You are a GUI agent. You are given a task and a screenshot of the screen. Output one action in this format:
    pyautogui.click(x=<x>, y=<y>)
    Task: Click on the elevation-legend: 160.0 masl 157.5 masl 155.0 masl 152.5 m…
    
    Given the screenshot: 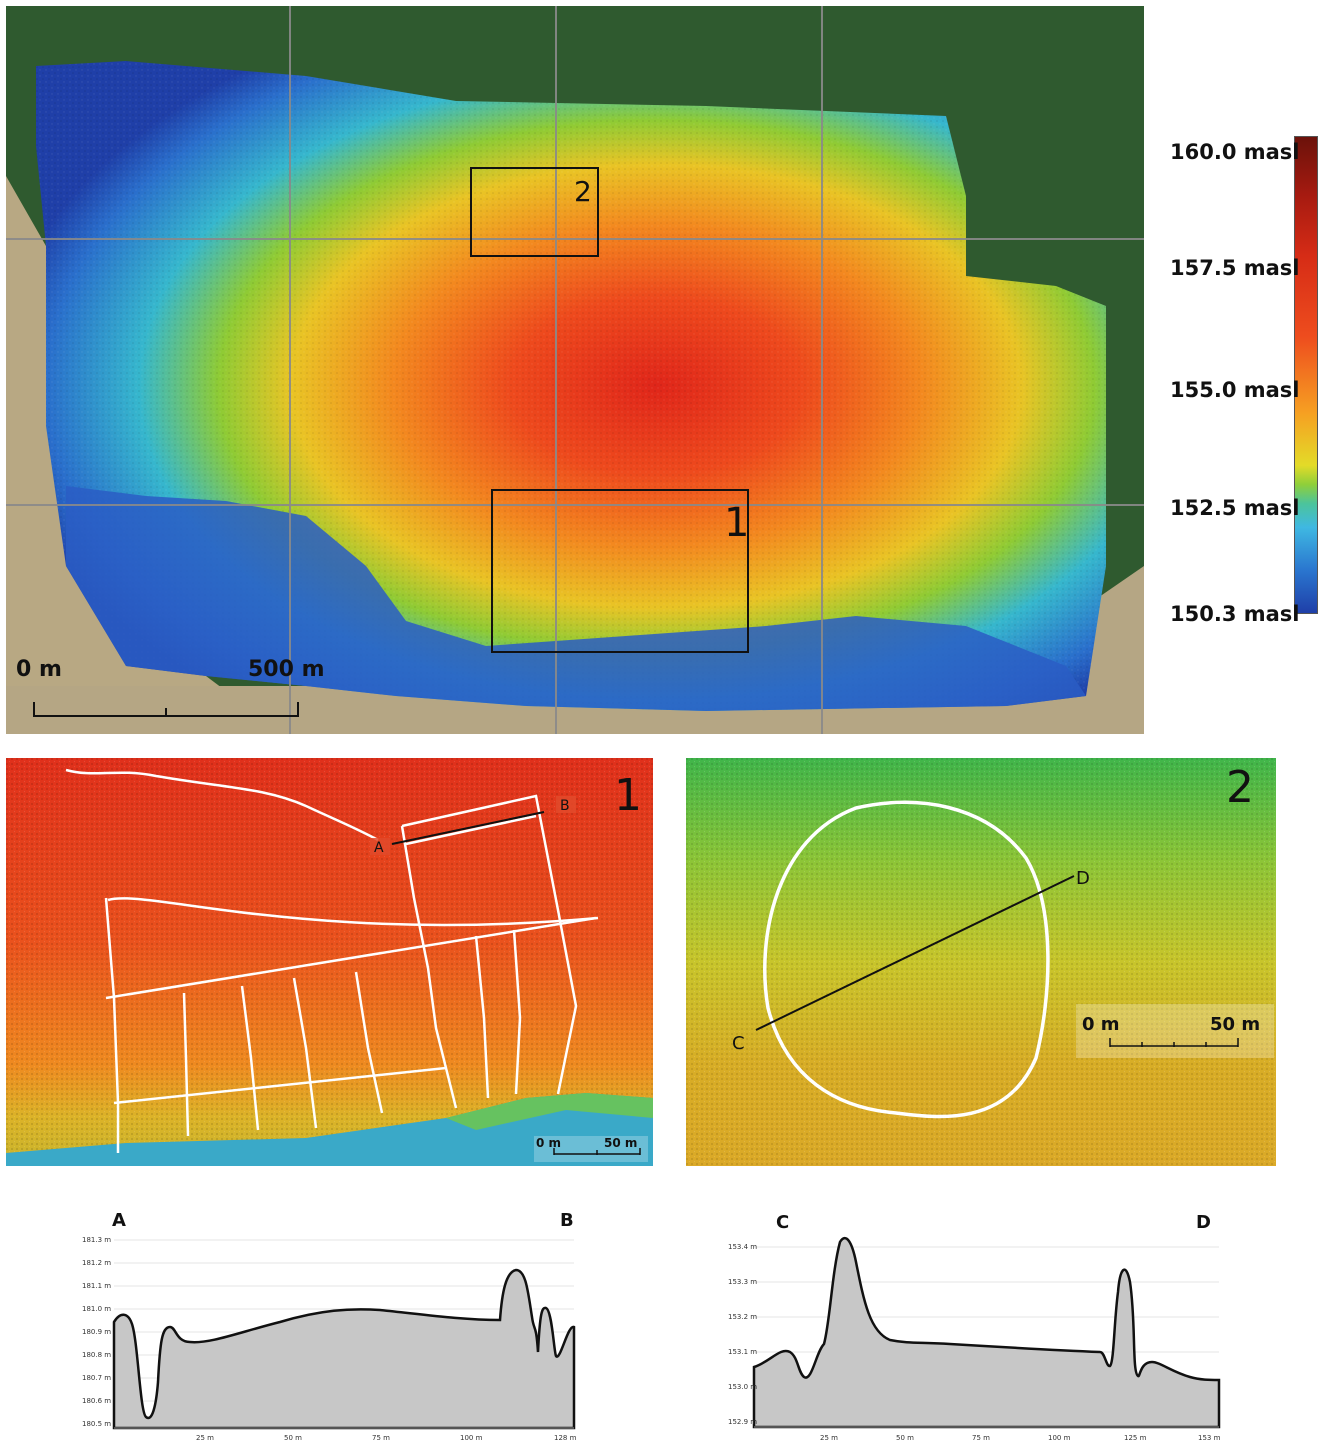 What is the action you would take?
    pyautogui.click(x=1235, y=385)
    